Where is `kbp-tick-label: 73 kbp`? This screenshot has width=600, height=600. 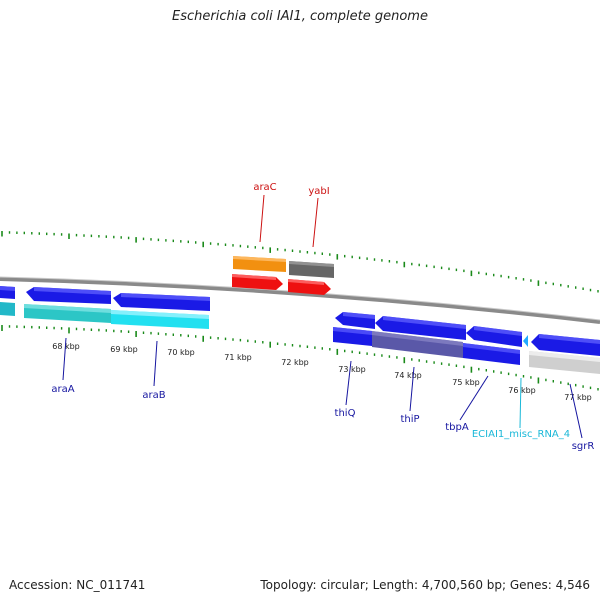 kbp-tick-label: 73 kbp is located at coordinates (352, 369).